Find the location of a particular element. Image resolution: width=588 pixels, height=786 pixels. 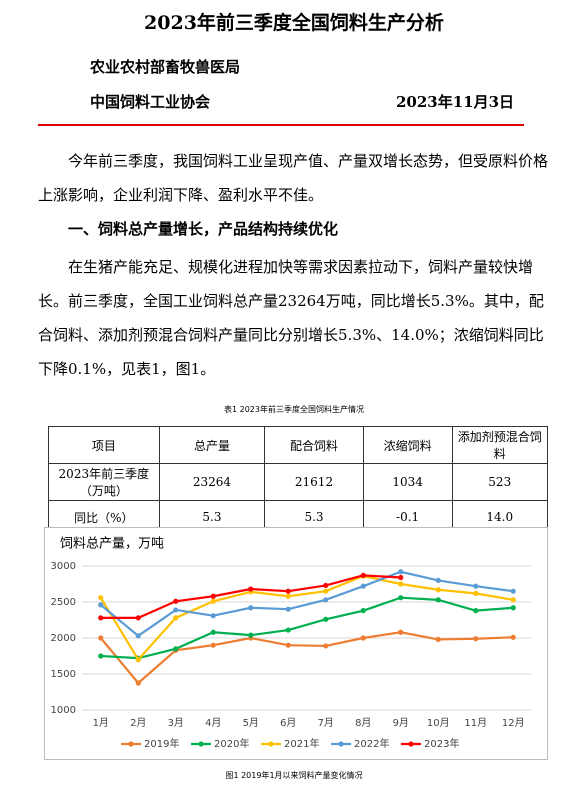

divider is located at coordinates (281, 125).